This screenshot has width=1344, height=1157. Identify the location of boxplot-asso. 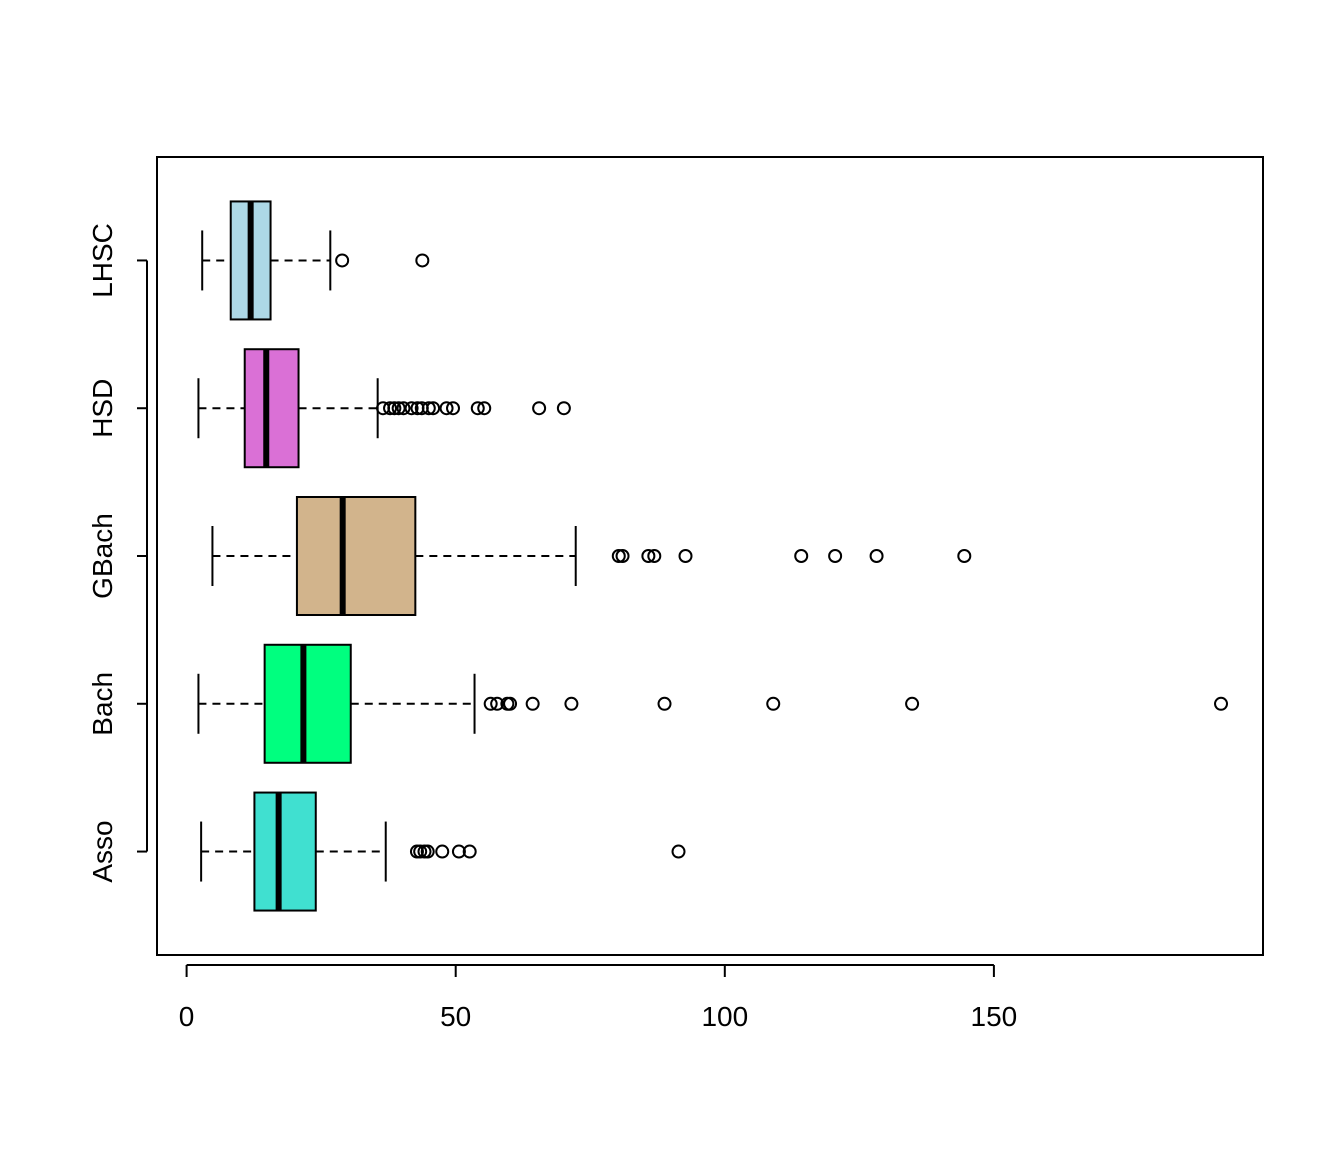
(443, 851).